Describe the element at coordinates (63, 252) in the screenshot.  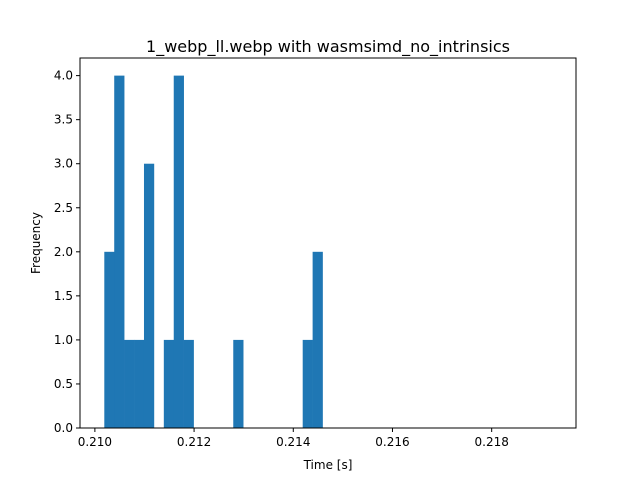
I see `y-tick-label: 2.0` at that location.